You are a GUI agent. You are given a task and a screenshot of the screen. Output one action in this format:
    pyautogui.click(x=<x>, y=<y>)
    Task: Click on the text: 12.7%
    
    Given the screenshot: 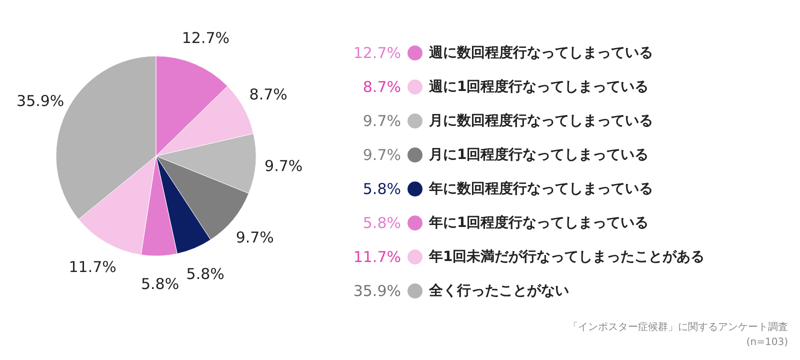 What is the action you would take?
    pyautogui.click(x=377, y=53)
    